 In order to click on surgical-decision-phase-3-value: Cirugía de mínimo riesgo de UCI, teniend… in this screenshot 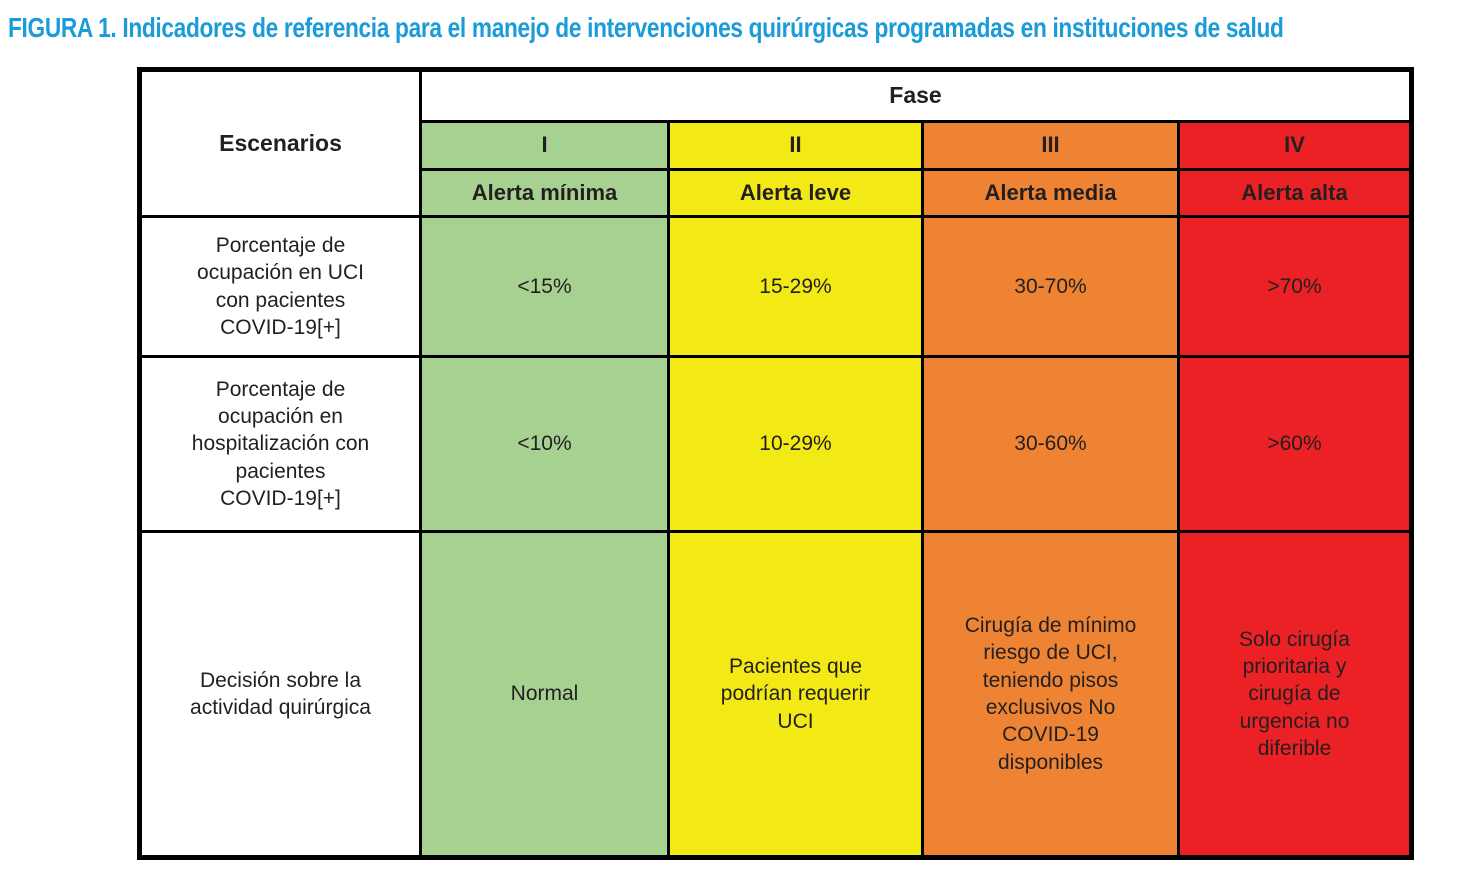, I will do `click(1050, 694)`.